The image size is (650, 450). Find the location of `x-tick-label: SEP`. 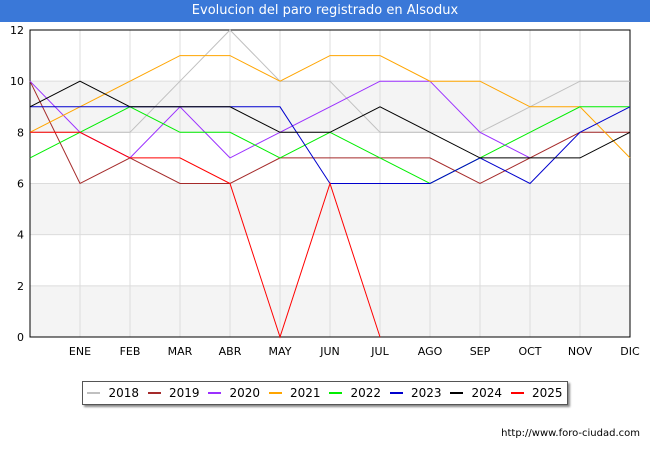

x-tick-label: SEP is located at coordinates (480, 351).